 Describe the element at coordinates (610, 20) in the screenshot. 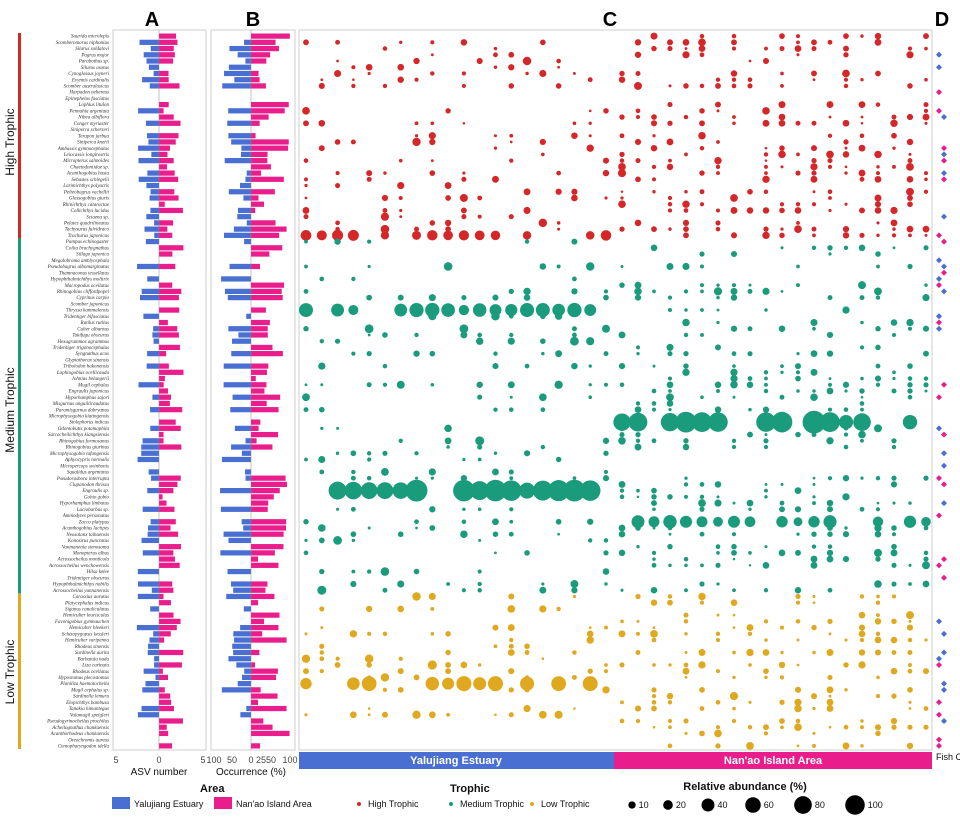

I see `panel-label-c: C` at that location.